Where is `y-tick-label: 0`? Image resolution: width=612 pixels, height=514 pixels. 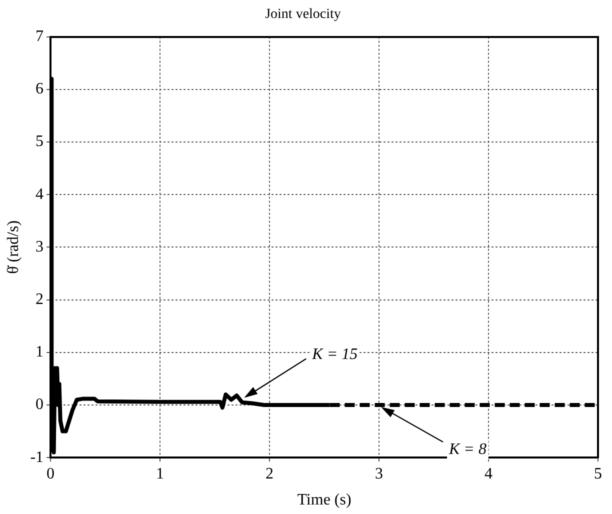 y-tick-label: 0 is located at coordinates (40, 405).